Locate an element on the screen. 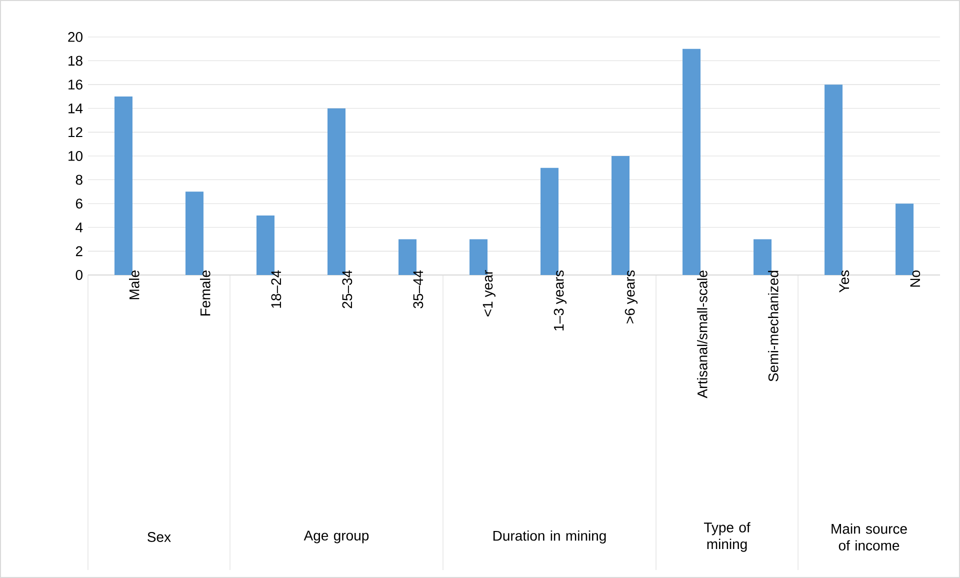 The width and height of the screenshot is (960, 578). y-tick-label: 20 is located at coordinates (75, 37).